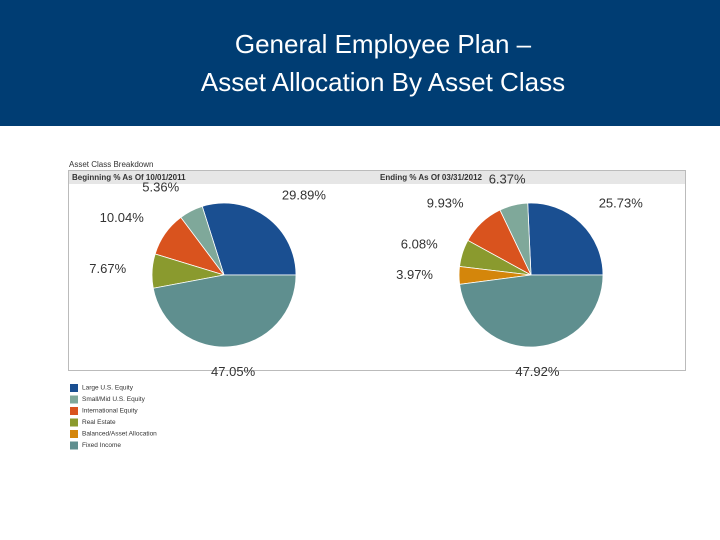  Describe the element at coordinates (377, 177) in the screenshot. I see `panel-header` at that location.